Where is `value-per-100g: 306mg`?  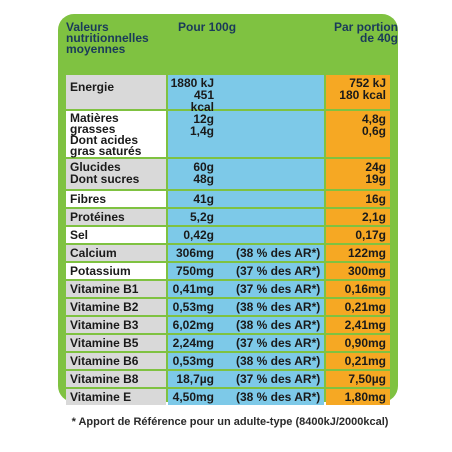
value-per-100g: 306mg is located at coordinates (194, 253).